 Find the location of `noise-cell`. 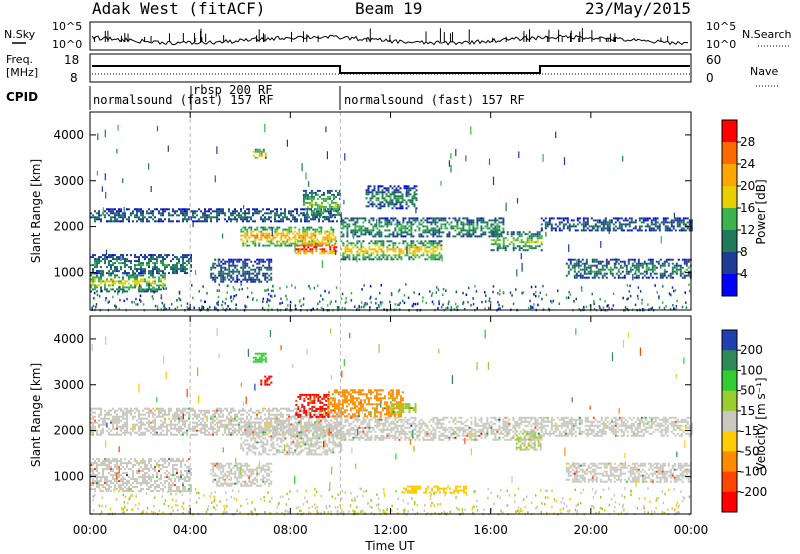

noise-cell is located at coordinates (493, 181).